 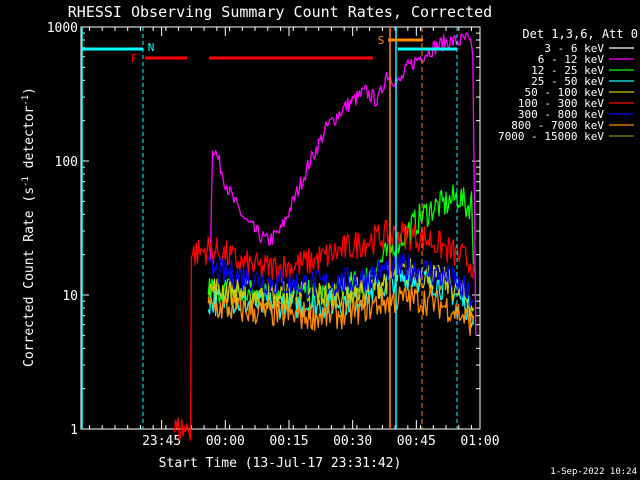 What do you see at coordinates (574, 48) in the screenshot?
I see `legend-label: 3 - 6 keV` at bounding box center [574, 48].